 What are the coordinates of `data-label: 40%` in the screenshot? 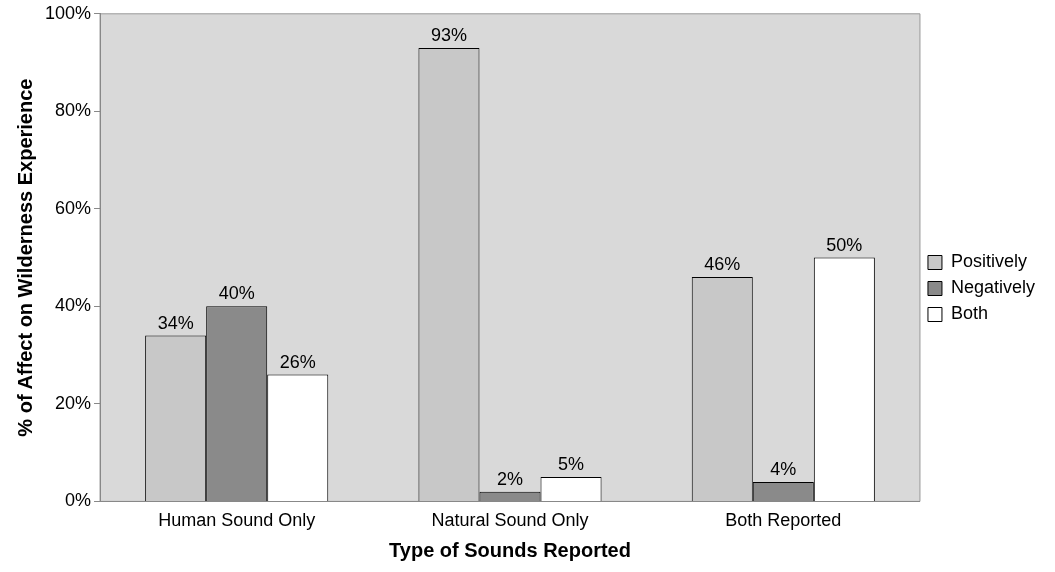 It's located at (236, 293).